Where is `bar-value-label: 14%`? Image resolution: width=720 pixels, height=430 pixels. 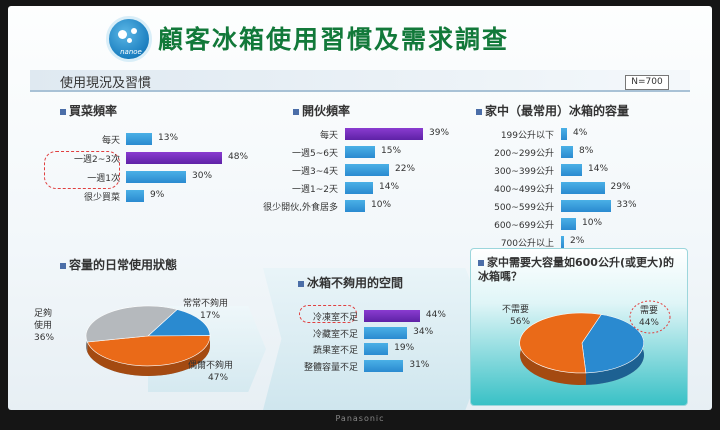
bar-value-label: 14% is located at coordinates (389, 187).